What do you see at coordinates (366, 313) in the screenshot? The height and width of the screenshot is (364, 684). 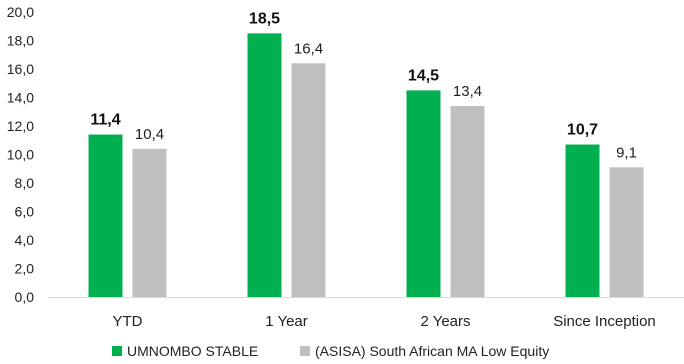 I see `x-axis: YTD 1 Year 2 Years Since Inception` at bounding box center [366, 313].